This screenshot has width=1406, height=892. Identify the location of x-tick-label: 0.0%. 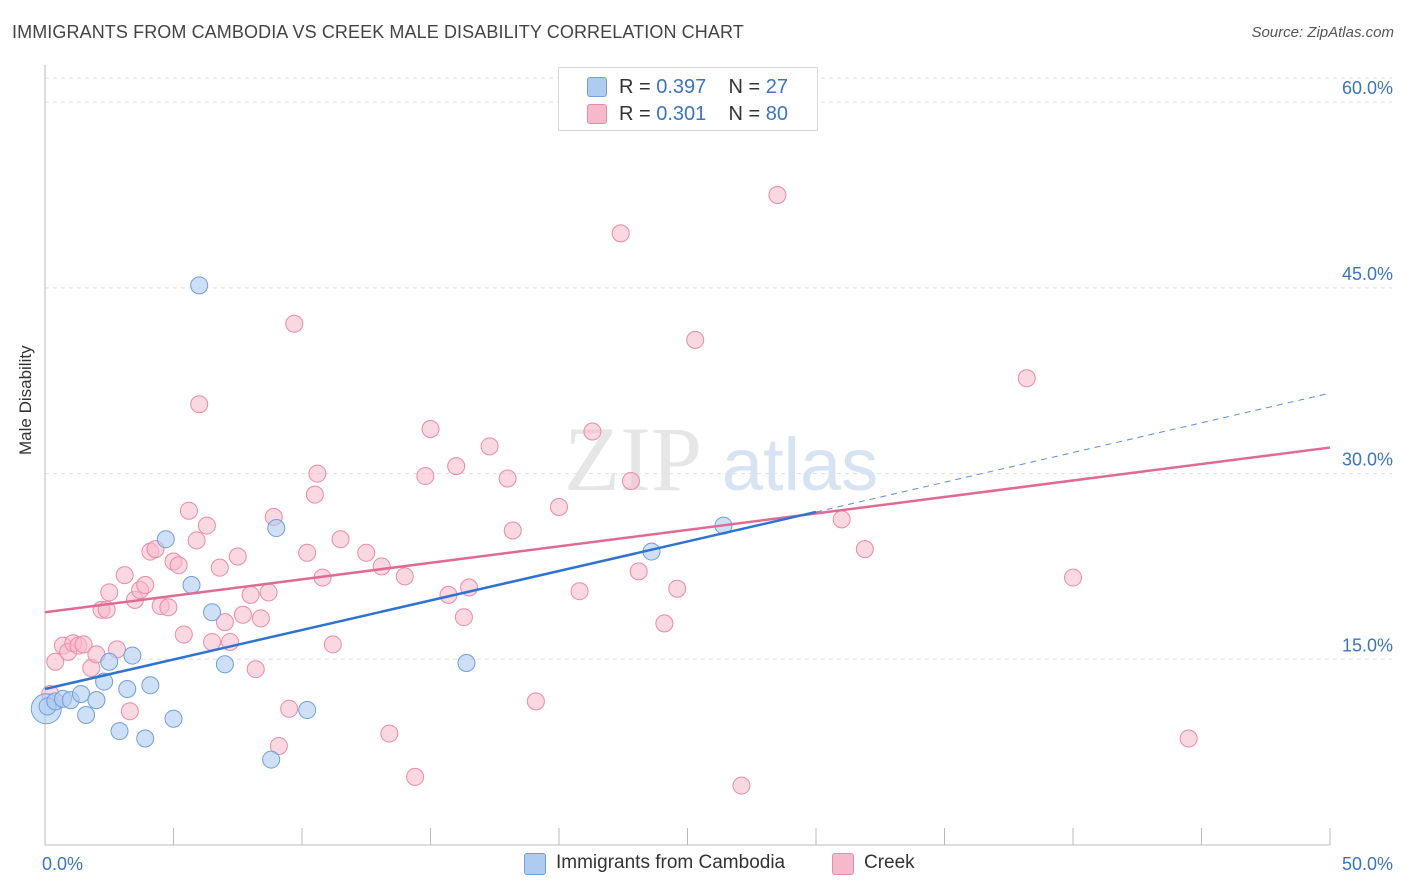
(62, 864).